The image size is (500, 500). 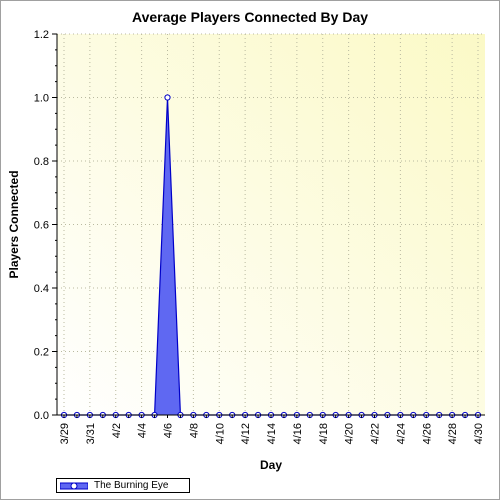 I want to click on y-tick-label: 0.0, so click(x=41, y=416).